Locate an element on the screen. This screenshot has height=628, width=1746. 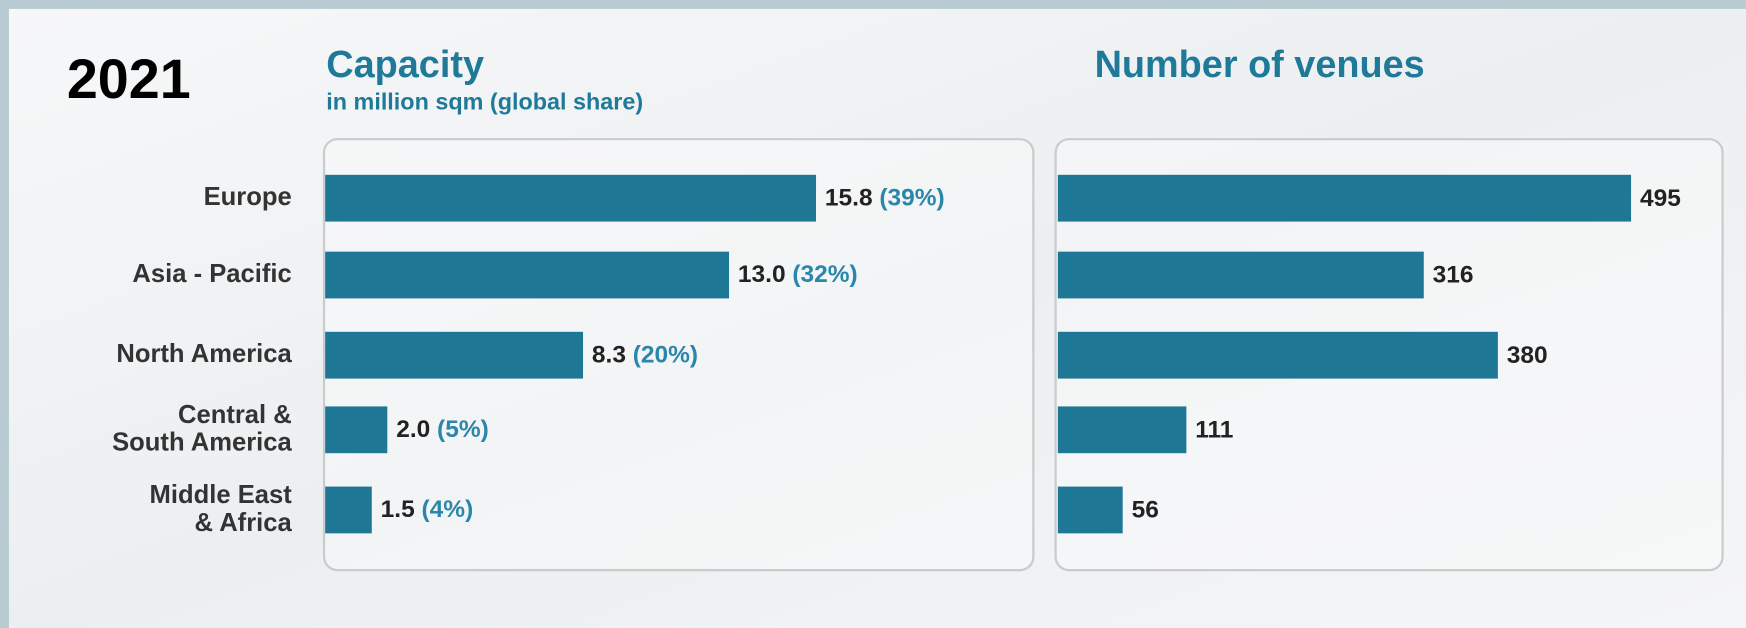
value-label: 316 is located at coordinates (1453, 275).